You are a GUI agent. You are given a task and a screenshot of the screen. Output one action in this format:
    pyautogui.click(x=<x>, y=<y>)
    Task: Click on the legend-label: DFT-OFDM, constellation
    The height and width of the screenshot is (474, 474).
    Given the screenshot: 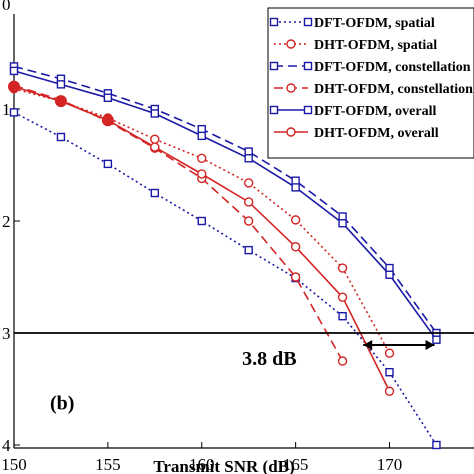 What is the action you would take?
    pyautogui.click(x=392, y=67)
    